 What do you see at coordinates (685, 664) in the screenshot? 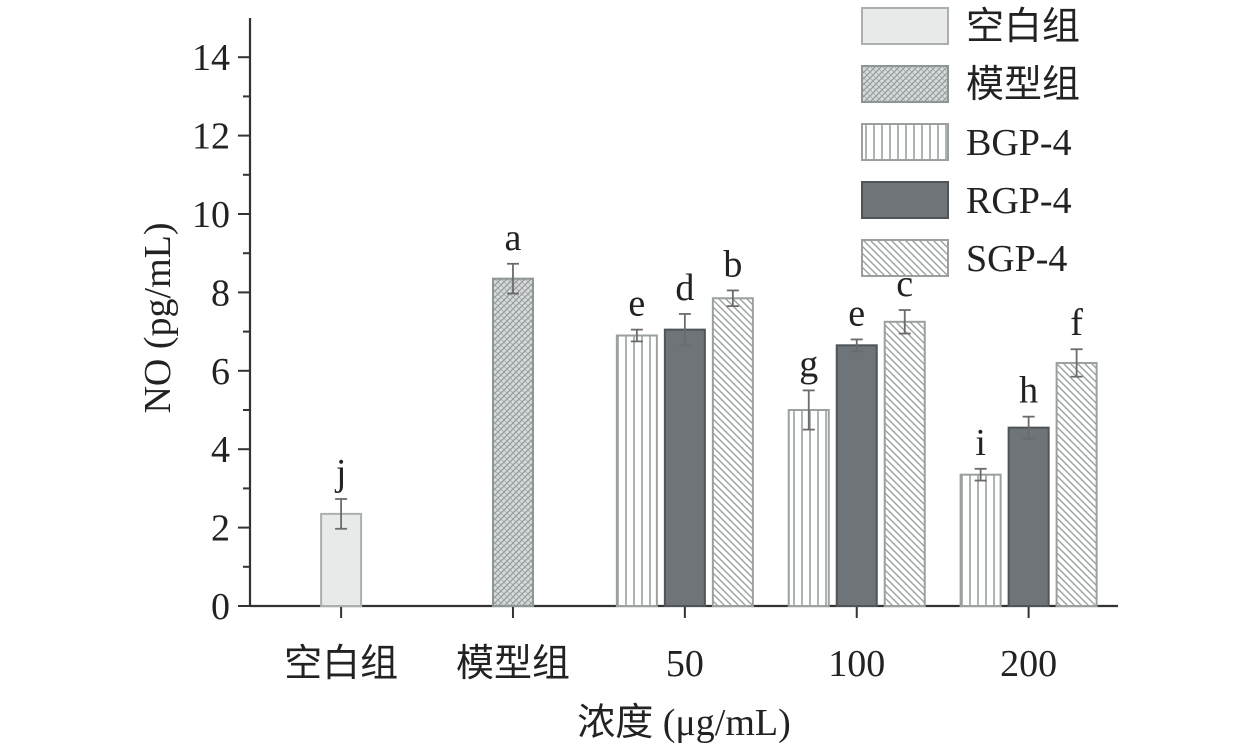
I see `x-tick-label: 50` at bounding box center [685, 664].